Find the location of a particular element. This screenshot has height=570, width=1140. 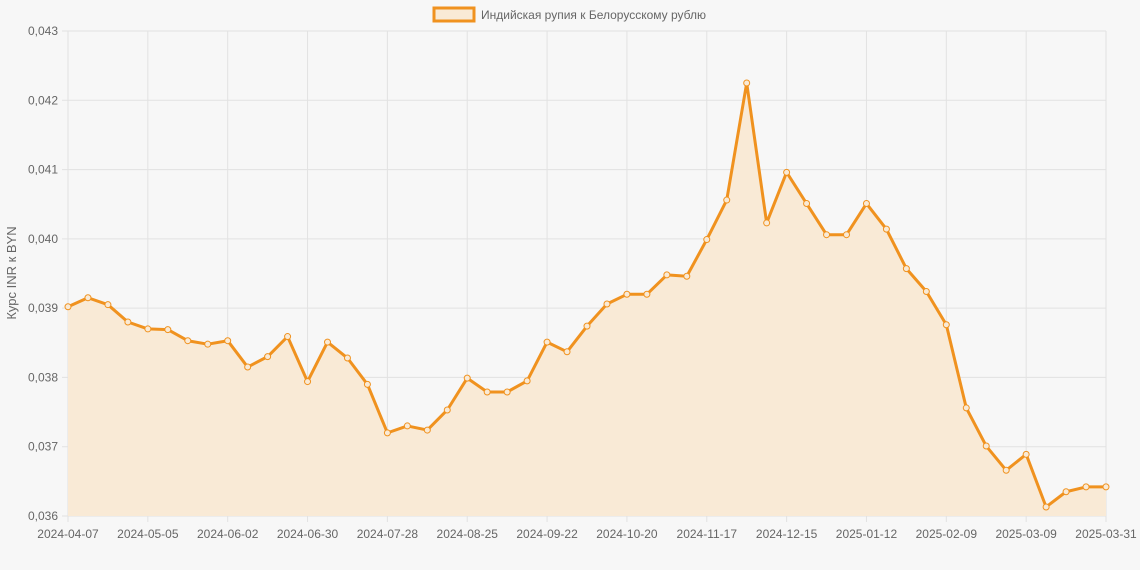

x-tick-label: 2024-07-28 is located at coordinates (388, 534).